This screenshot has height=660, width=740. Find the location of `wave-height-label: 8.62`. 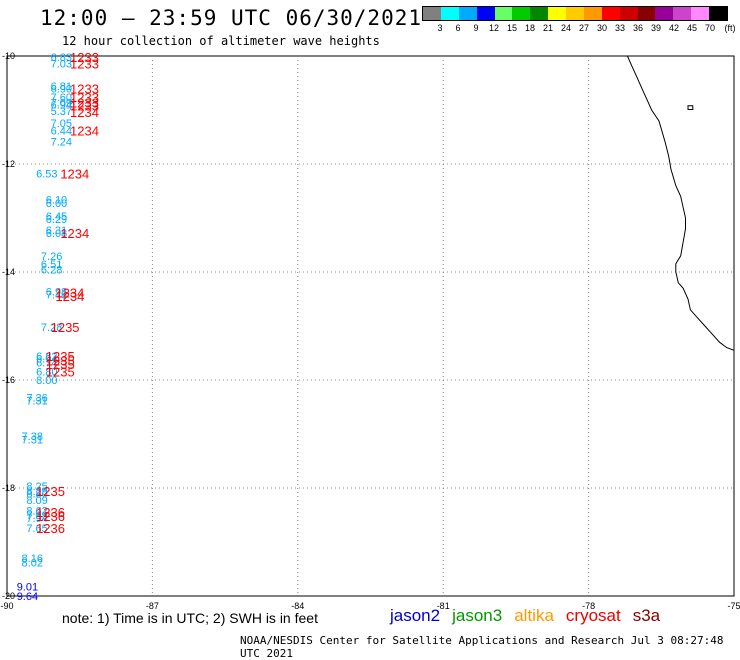

wave-height-label: 8.62 is located at coordinates (36, 512).